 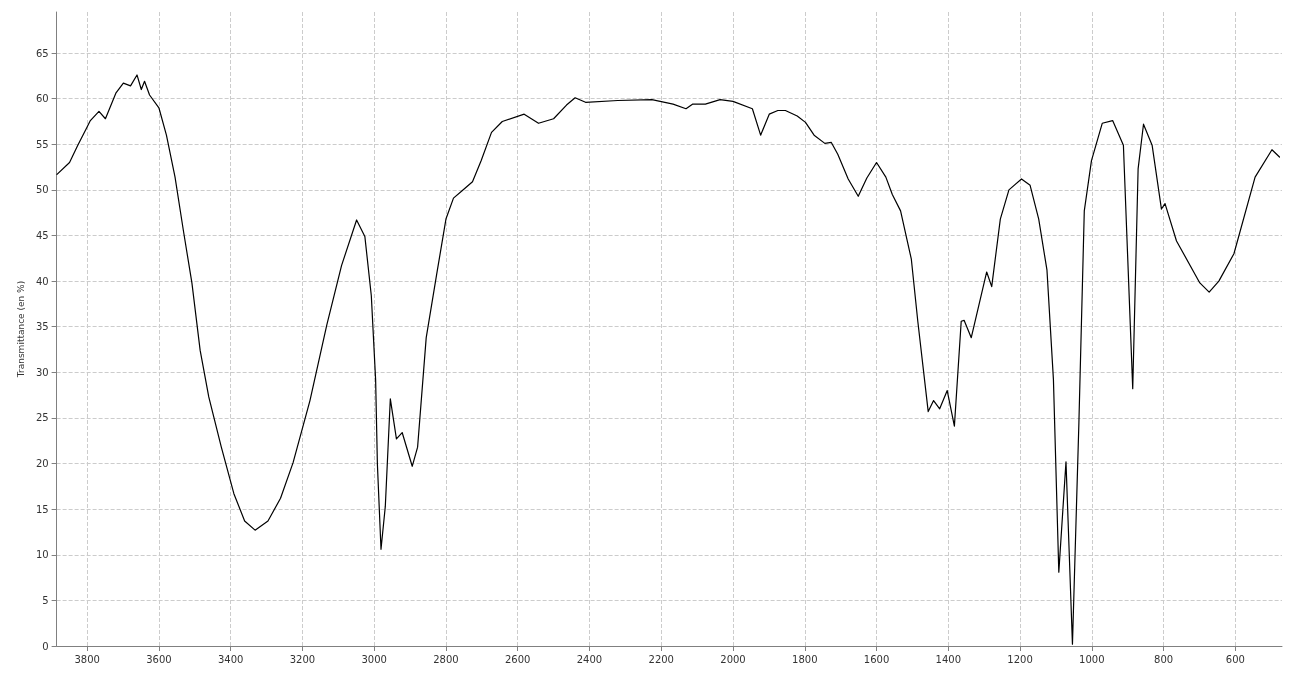 I want to click on x-tick-label: 600, so click(x=1235, y=659).